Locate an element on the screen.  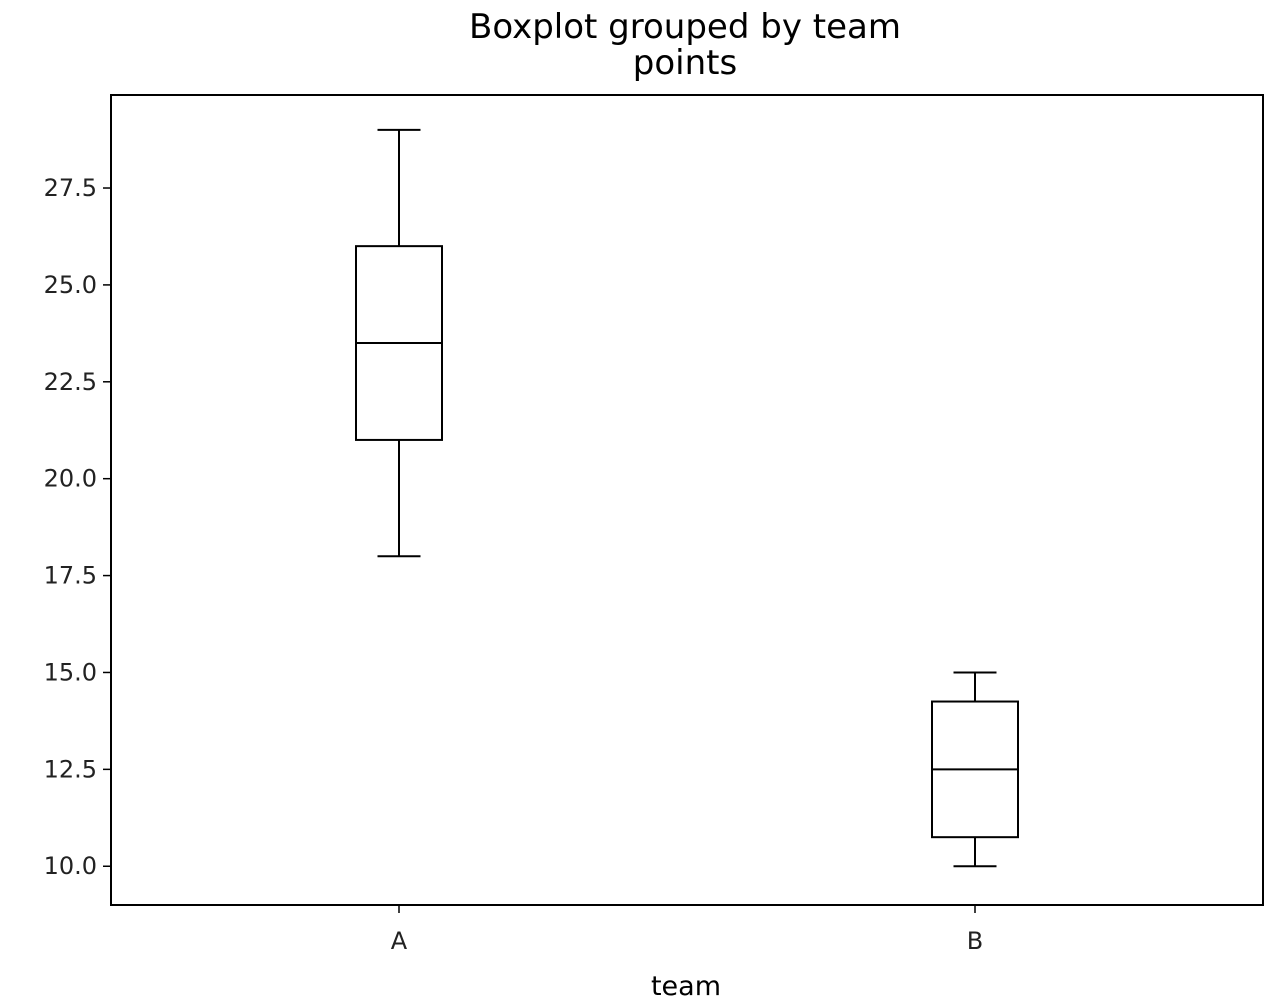
y-tick-label: 20.0 is located at coordinates (70, 479).